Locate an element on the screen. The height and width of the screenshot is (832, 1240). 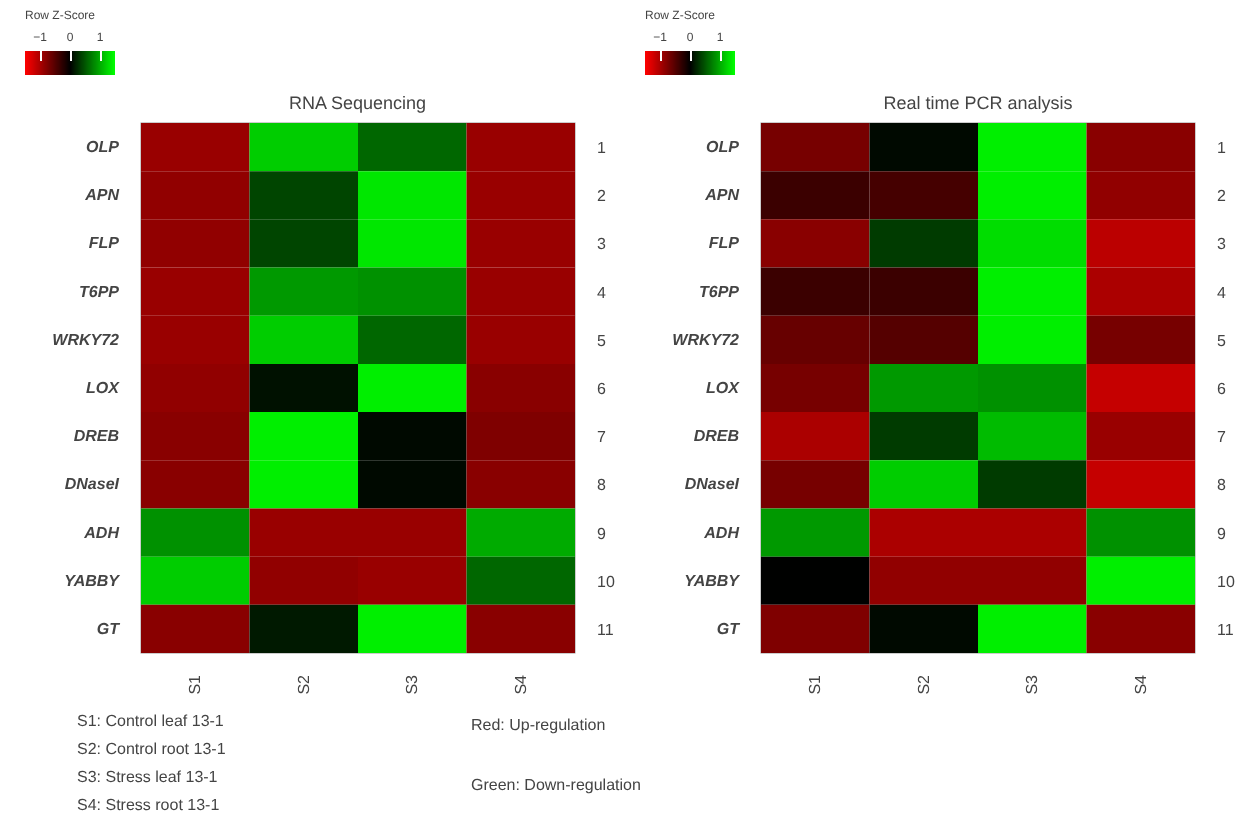
chart-title: RNA Sequencing is located at coordinates (357, 103).